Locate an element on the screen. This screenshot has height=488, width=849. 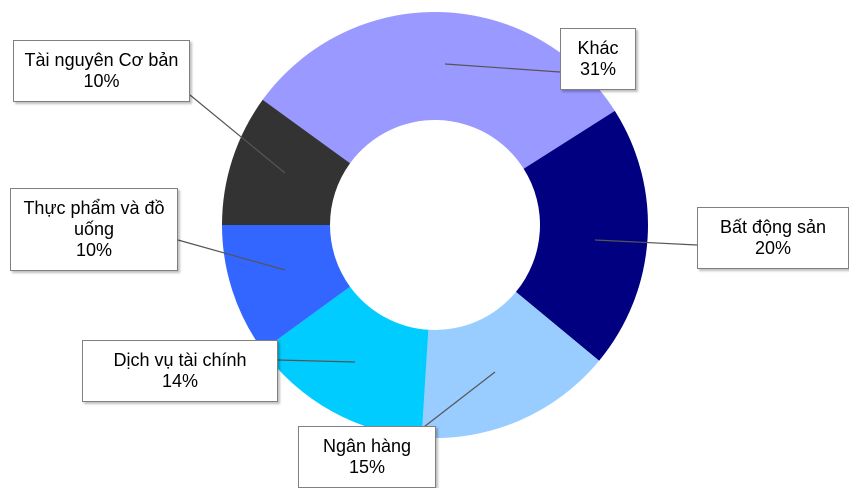
data-label: Dịch vụ tài chính 14% is located at coordinates (180, 371).